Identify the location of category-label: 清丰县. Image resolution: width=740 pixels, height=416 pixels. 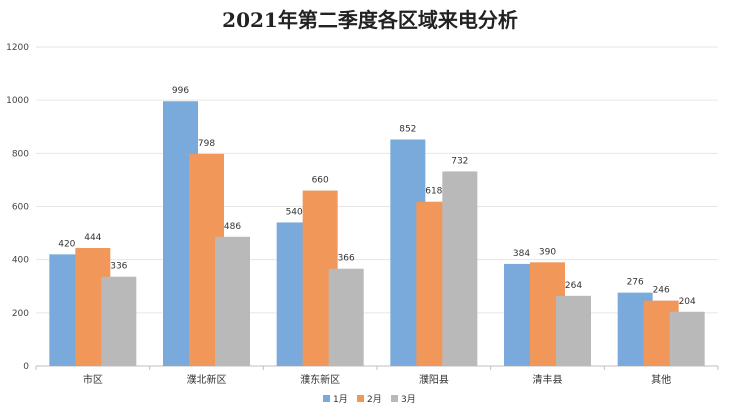
(548, 379).